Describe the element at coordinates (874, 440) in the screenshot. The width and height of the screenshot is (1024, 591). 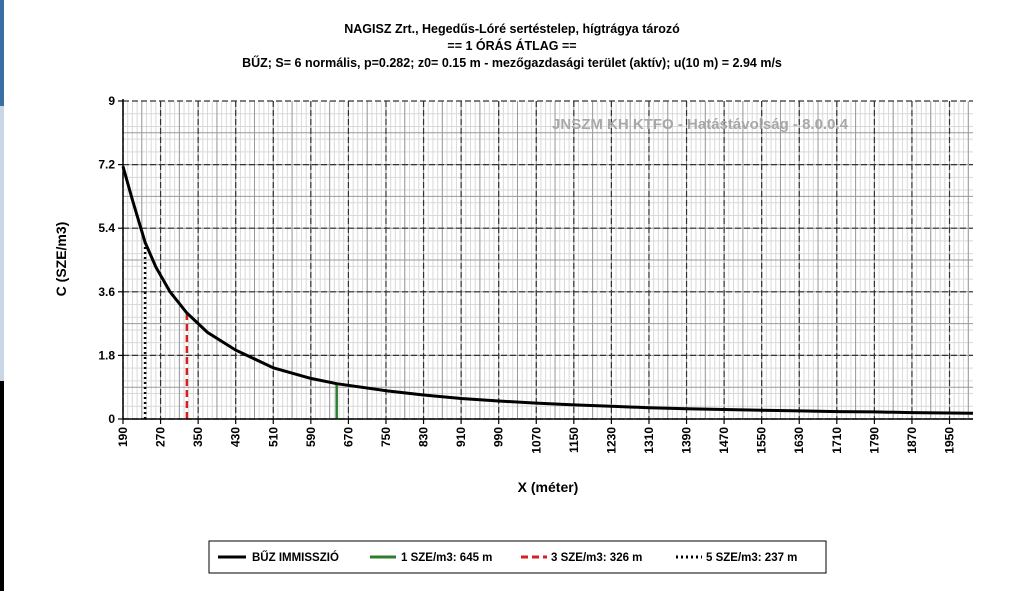
I see `x-tick-label: 1790` at that location.